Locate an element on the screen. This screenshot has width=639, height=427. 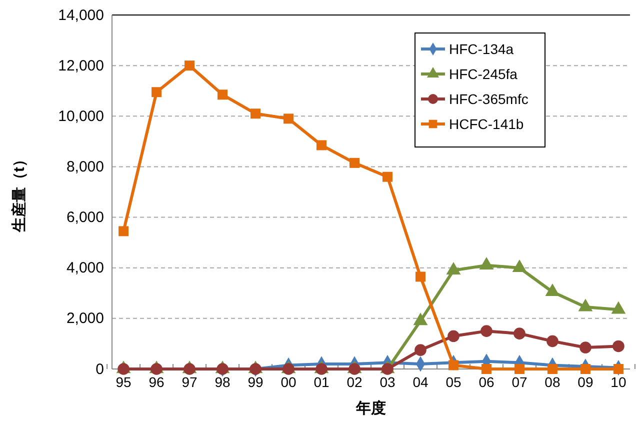
x-tick-label: 06 is located at coordinates (486, 382).